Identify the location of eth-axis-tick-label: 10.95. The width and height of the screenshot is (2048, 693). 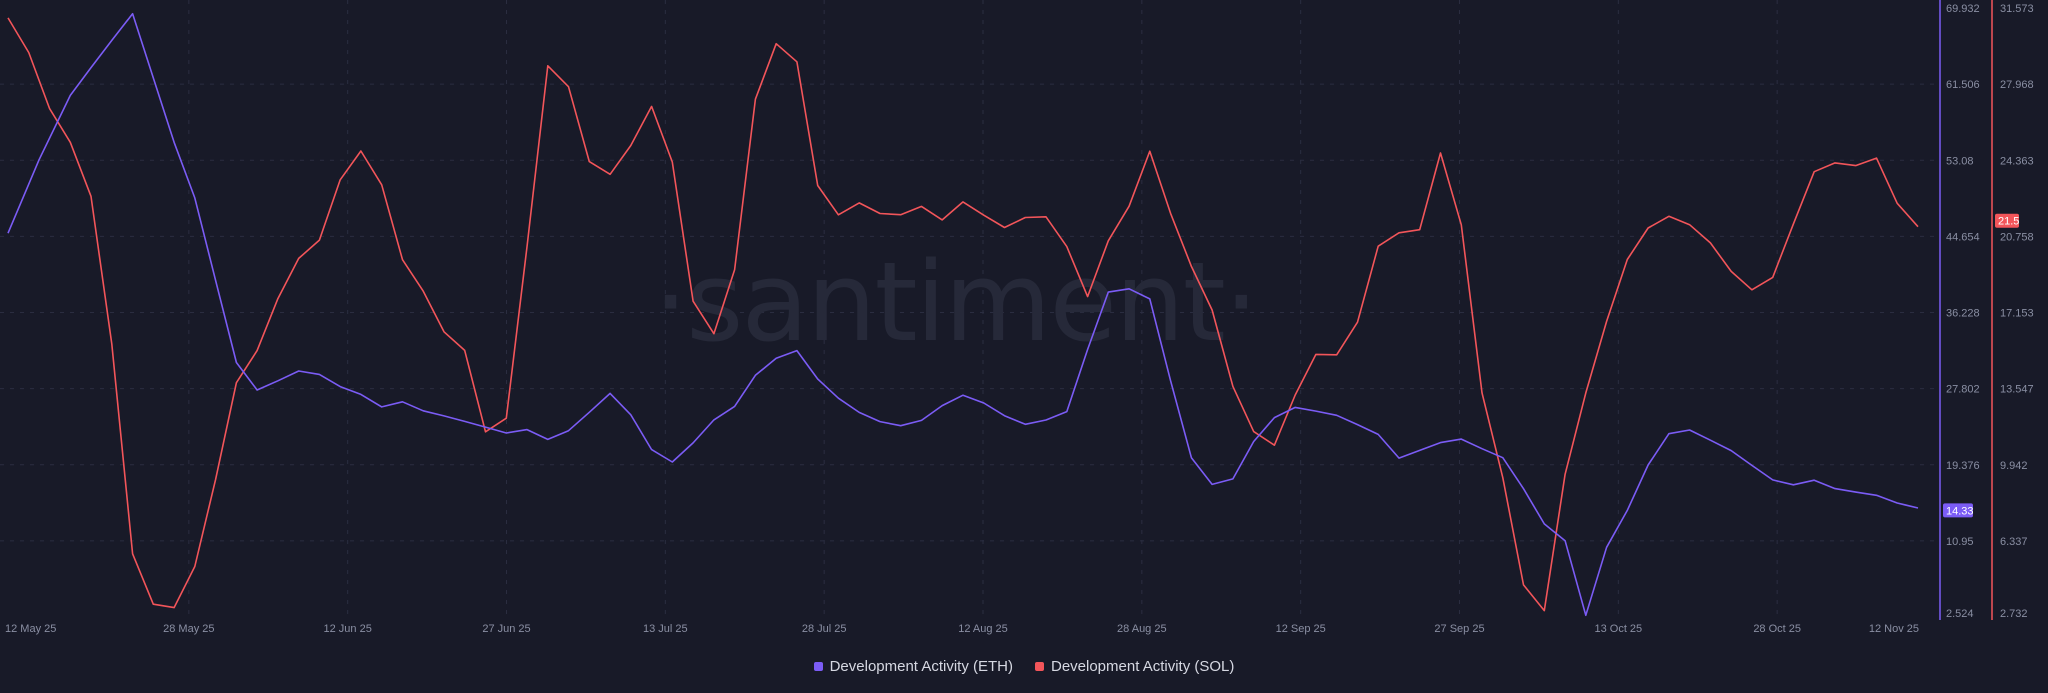
(1960, 542).